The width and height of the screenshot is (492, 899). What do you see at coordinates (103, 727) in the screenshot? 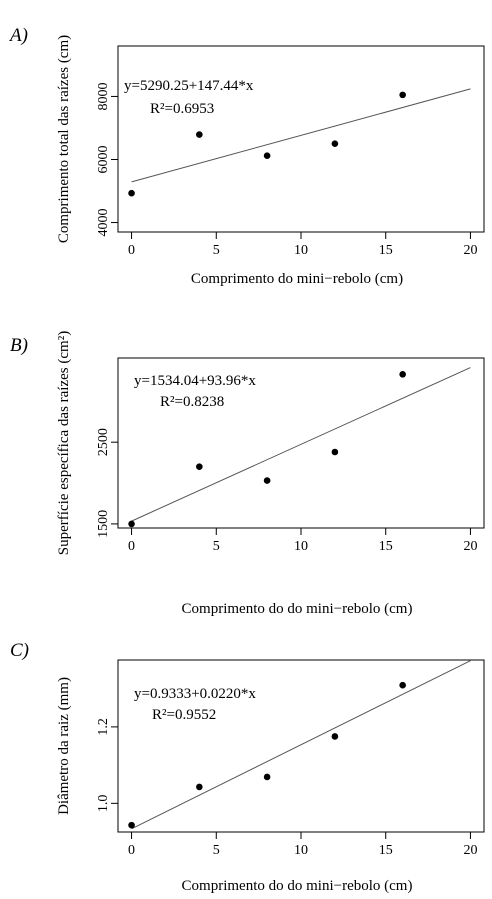
I see `y-tick-label: 1.2` at bounding box center [103, 727].